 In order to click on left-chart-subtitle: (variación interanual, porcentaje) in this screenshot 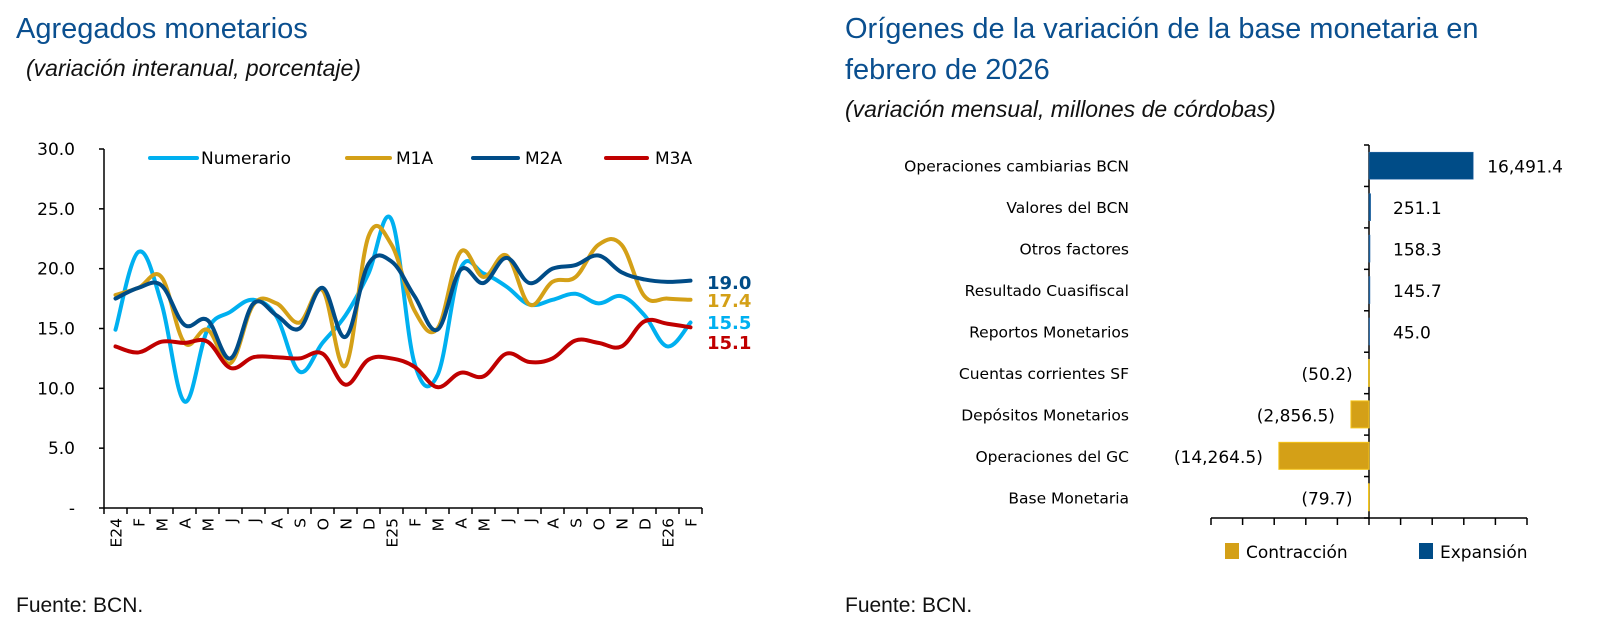, I will do `click(193, 68)`.